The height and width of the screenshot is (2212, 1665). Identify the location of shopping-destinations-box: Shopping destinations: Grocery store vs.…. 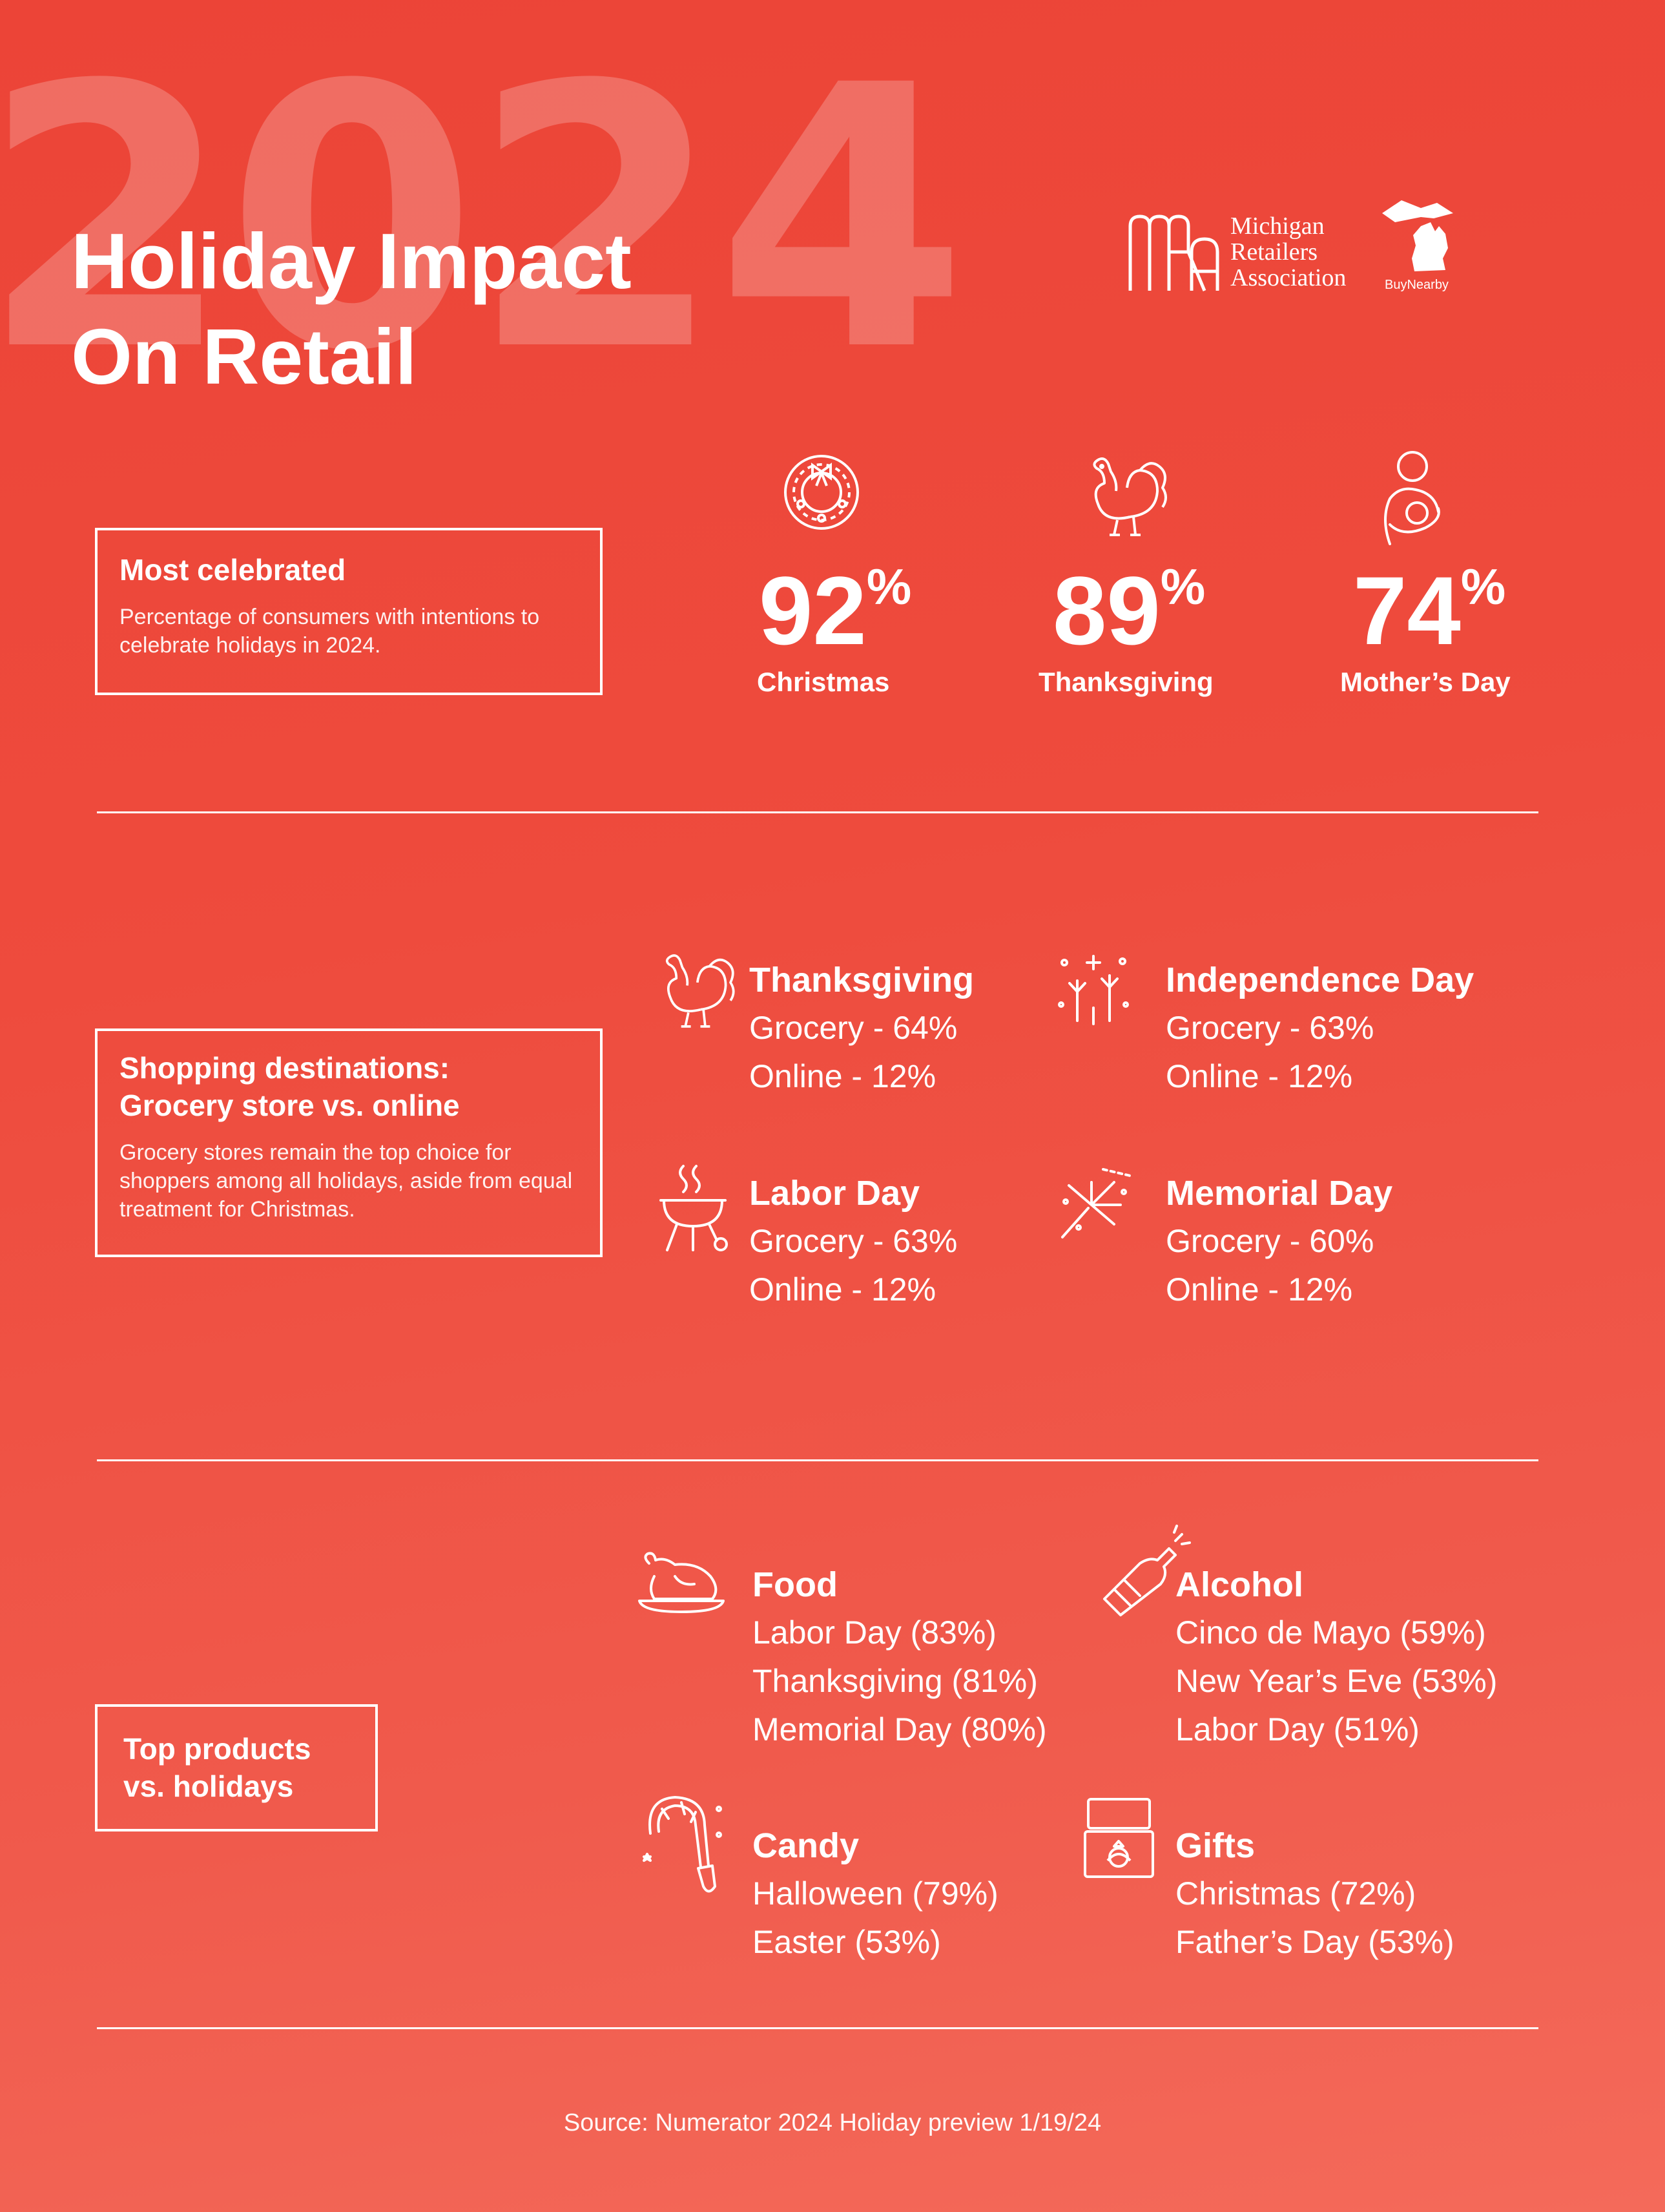
(349, 1142).